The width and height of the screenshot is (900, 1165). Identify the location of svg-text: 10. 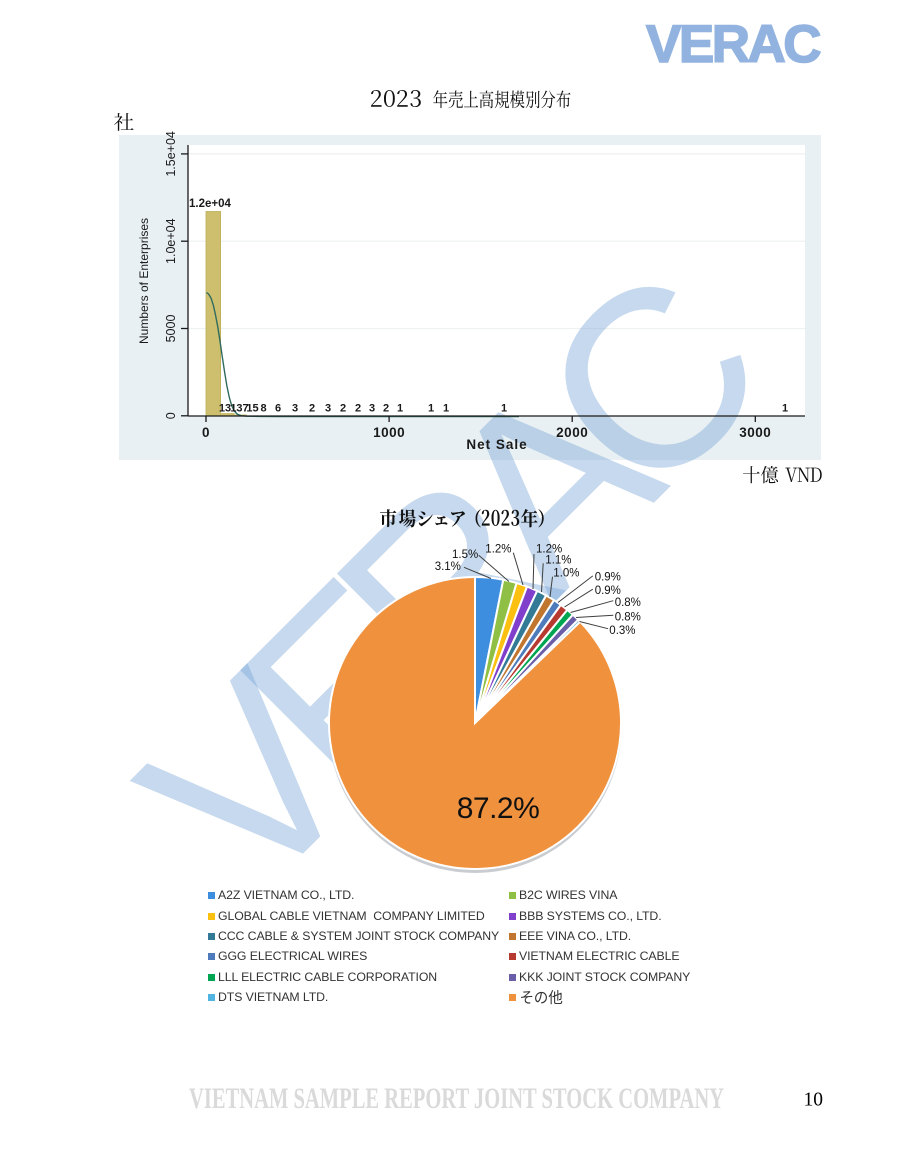
(814, 1100).